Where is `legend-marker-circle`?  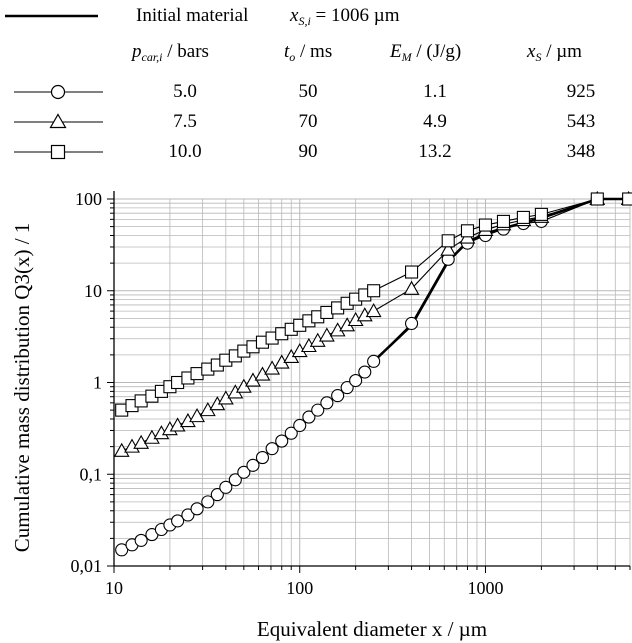 legend-marker-circle is located at coordinates (58, 92).